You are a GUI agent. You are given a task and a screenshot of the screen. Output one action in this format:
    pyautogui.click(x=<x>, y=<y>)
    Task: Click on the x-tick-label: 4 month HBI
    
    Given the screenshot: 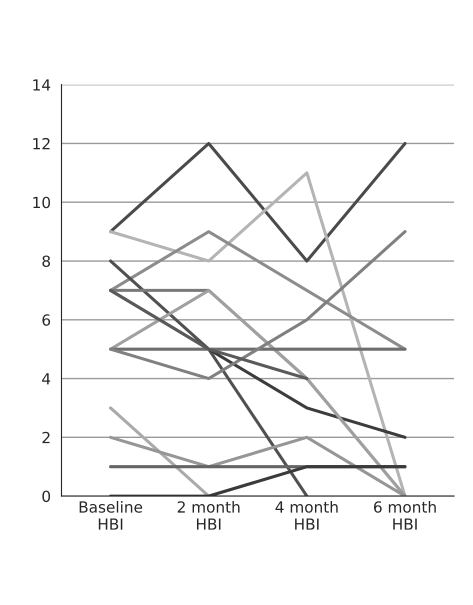 What is the action you would take?
    pyautogui.click(x=307, y=515)
    